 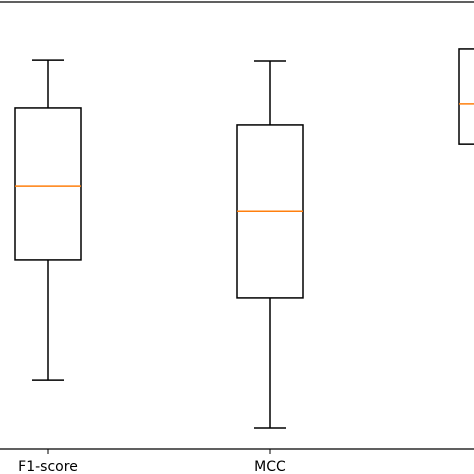 I want to click on x-tick-label: F1-score, so click(x=48, y=466).